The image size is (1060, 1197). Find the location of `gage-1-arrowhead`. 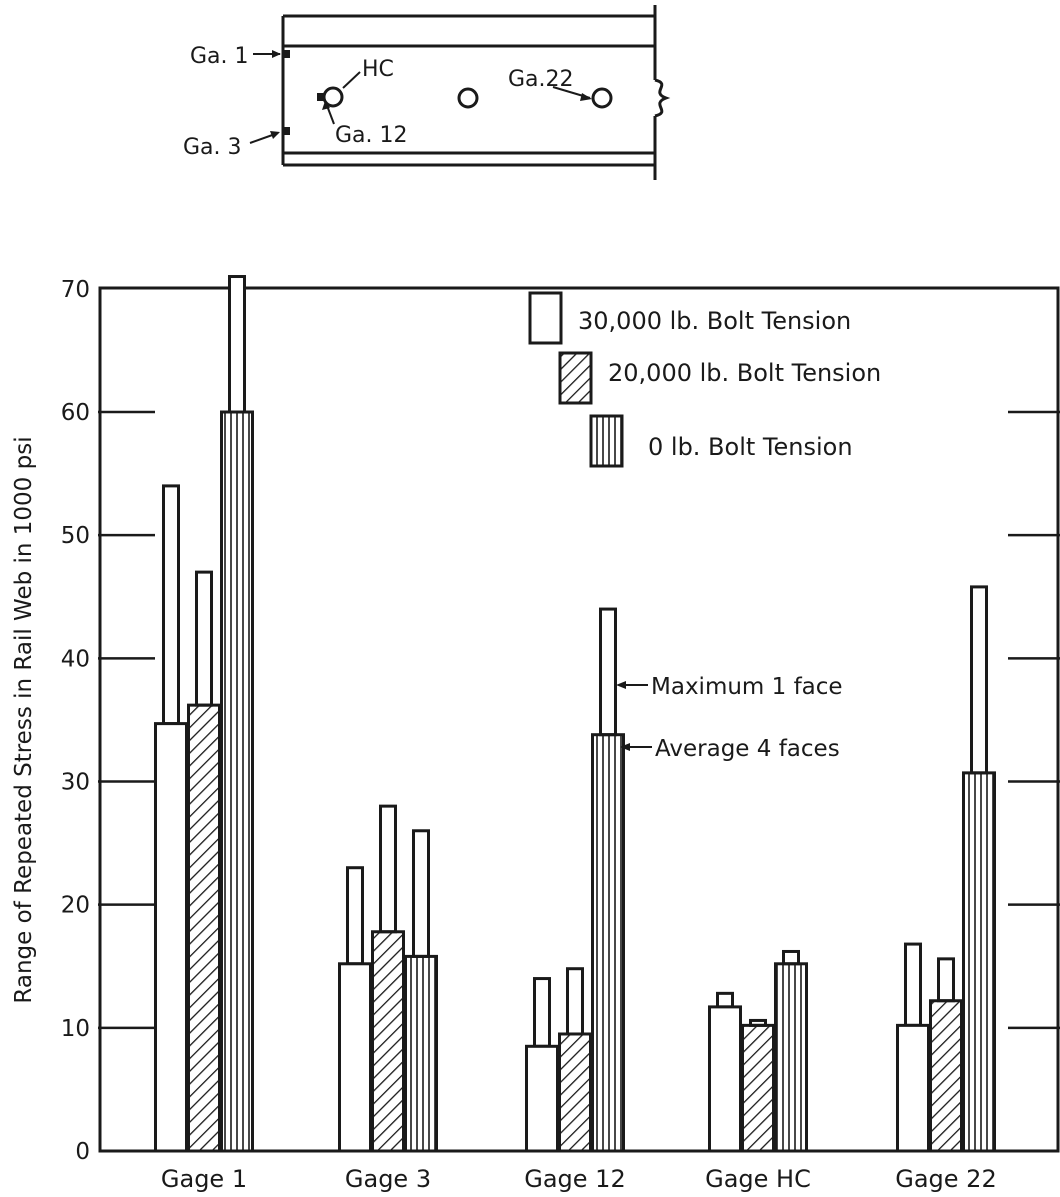

gage-1-arrowhead is located at coordinates (276, 54).